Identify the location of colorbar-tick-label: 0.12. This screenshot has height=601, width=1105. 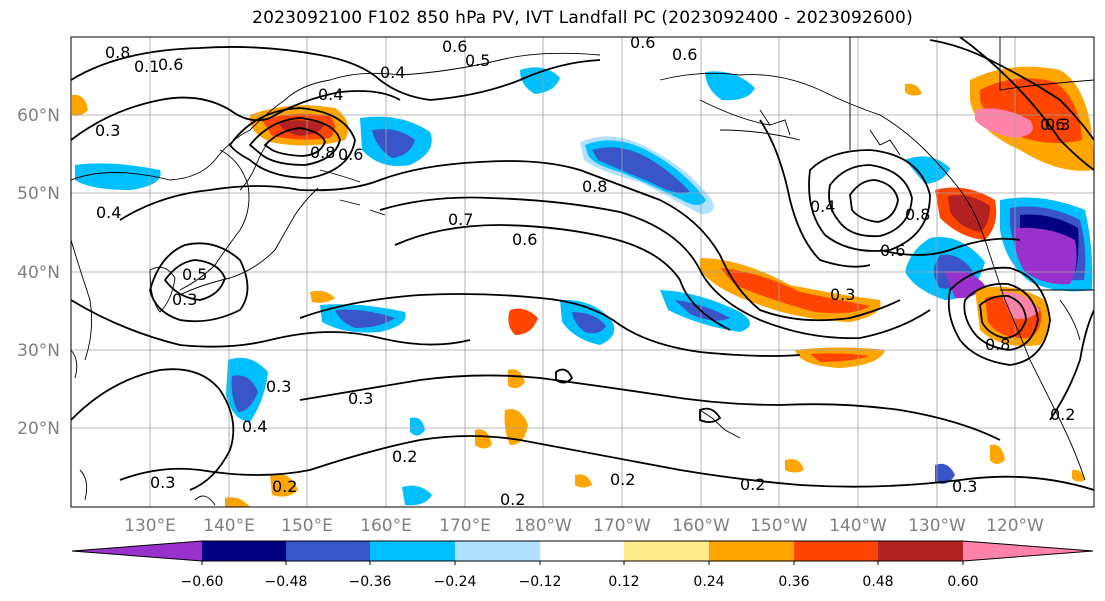
(623, 582).